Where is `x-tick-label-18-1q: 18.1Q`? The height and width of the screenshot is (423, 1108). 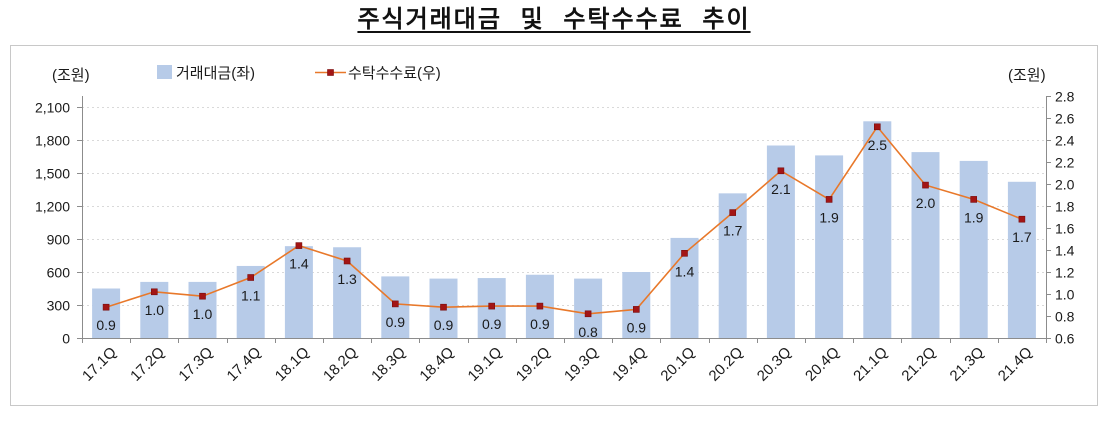 x-tick-label-18-1q: 18.1Q is located at coordinates (292, 364).